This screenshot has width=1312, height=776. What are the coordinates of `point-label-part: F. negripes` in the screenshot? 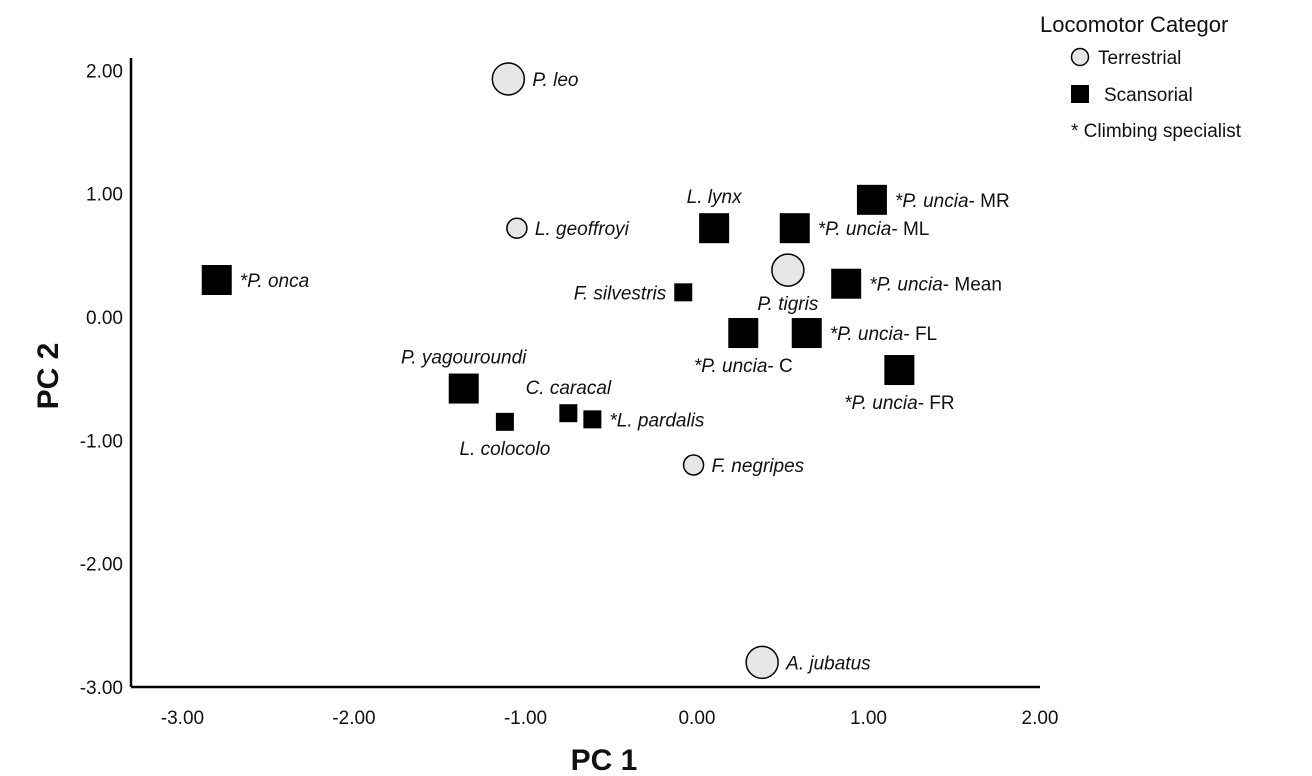 It's located at (758, 466).